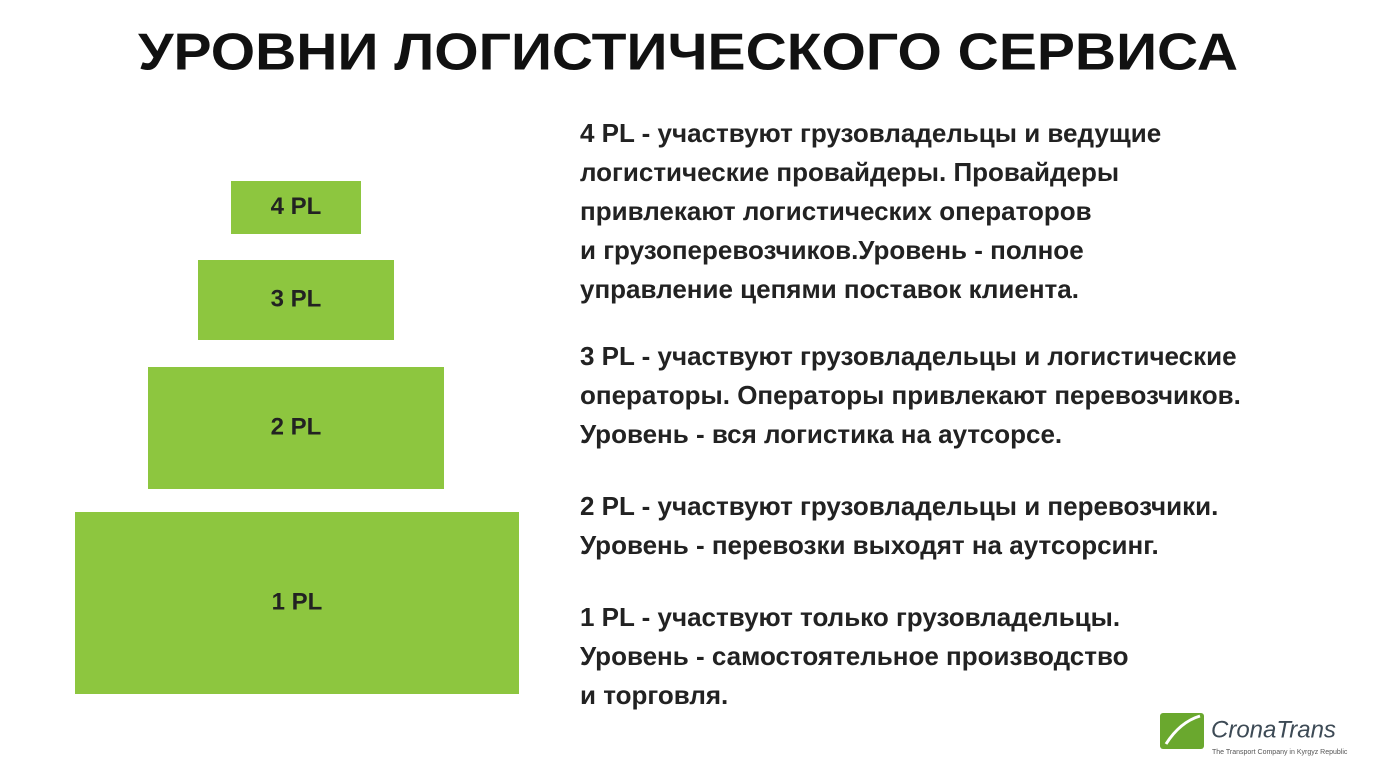  What do you see at coordinates (1273, 729) in the screenshot?
I see `logo-name: CronaTrans` at bounding box center [1273, 729].